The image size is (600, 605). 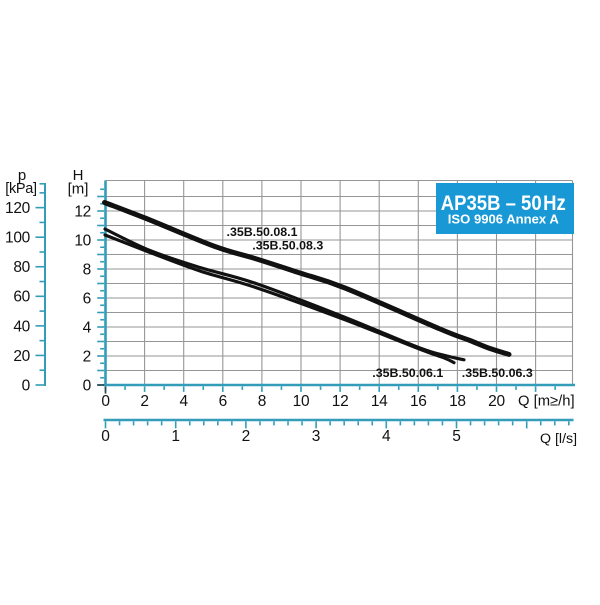 I want to click on svg-text: Q [m≥/h], so click(x=546, y=402).